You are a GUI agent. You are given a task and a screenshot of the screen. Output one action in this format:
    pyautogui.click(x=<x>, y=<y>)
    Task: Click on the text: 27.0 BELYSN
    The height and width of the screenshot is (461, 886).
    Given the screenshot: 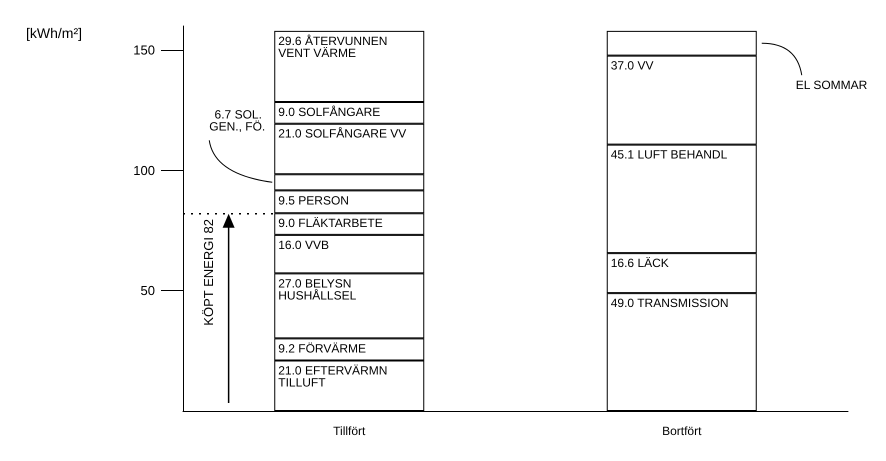 What is the action you would take?
    pyautogui.click(x=315, y=283)
    